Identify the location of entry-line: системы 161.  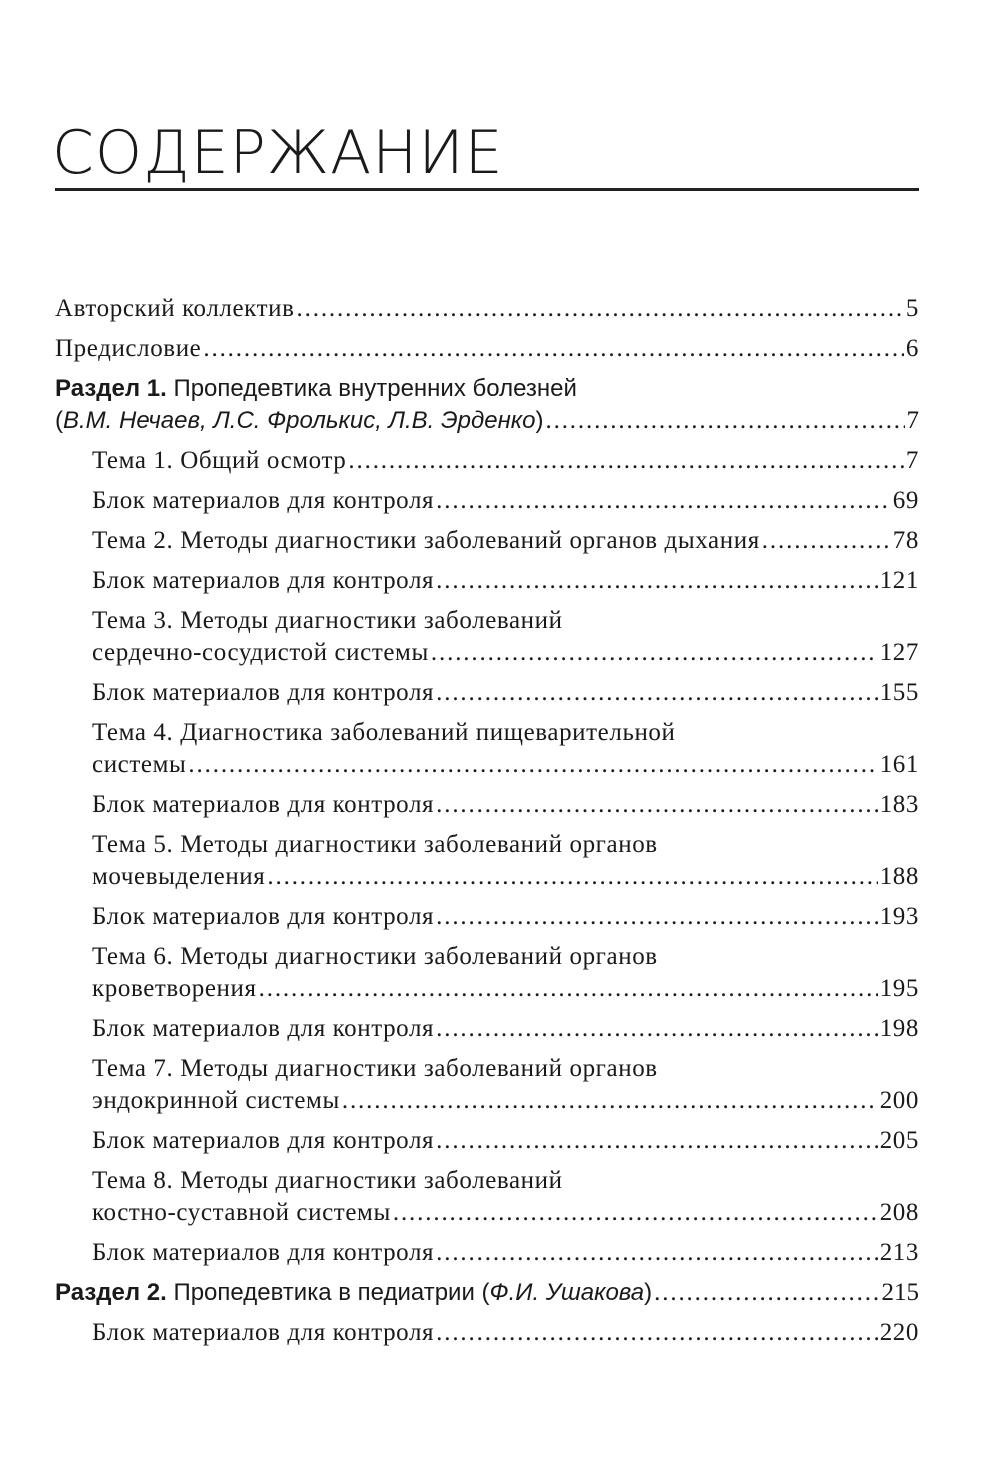
(487, 765).